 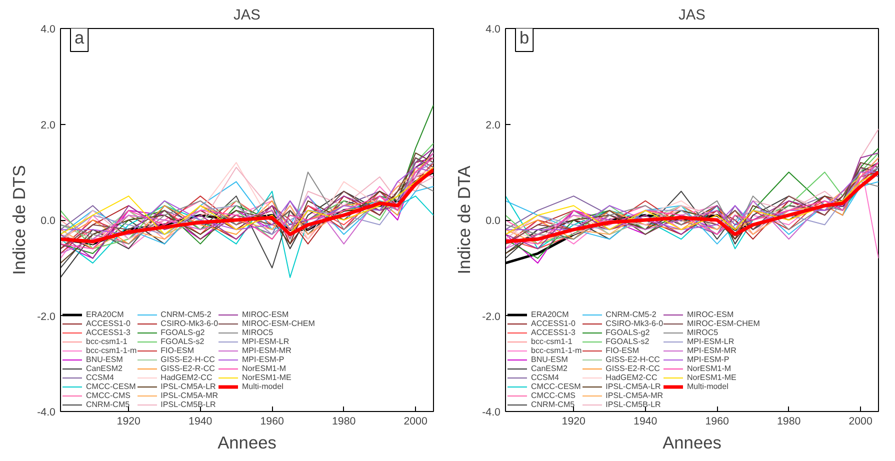 What do you see at coordinates (19, 220) in the screenshot?
I see `y-axis-title: Indice de DTS` at bounding box center [19, 220].